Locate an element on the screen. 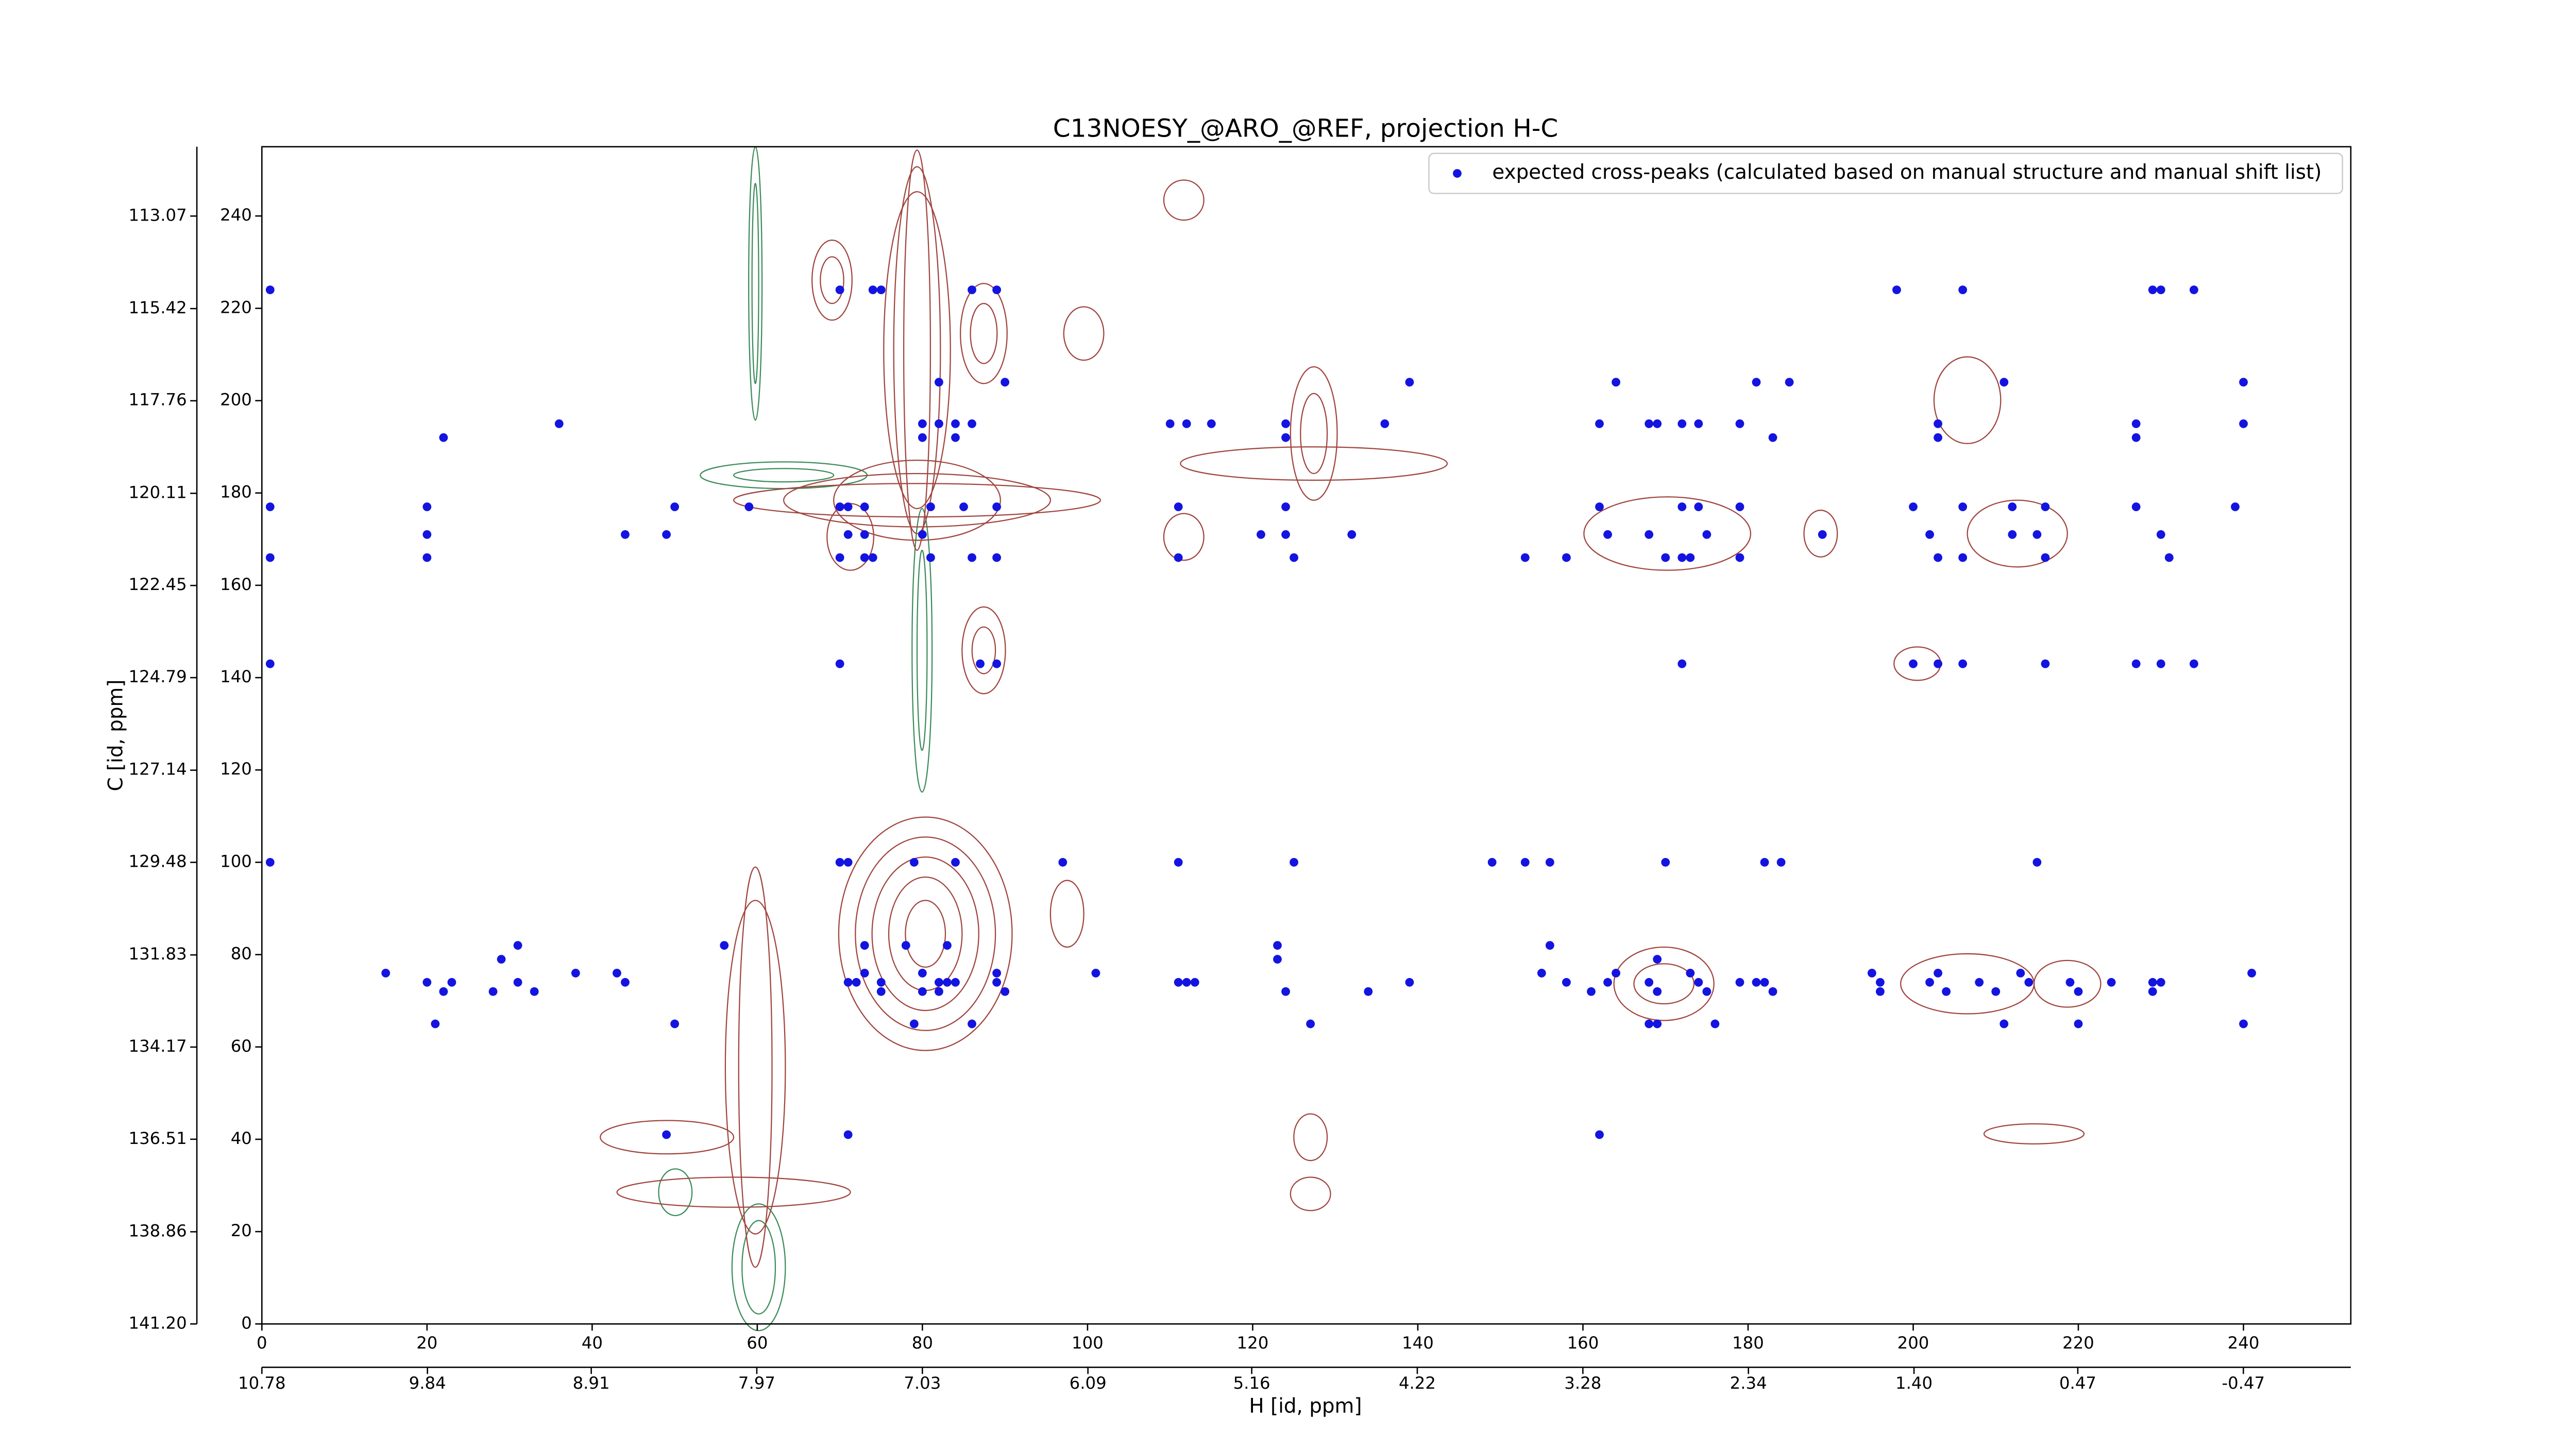  x2-tick-label: 8.91 is located at coordinates (591, 1383).